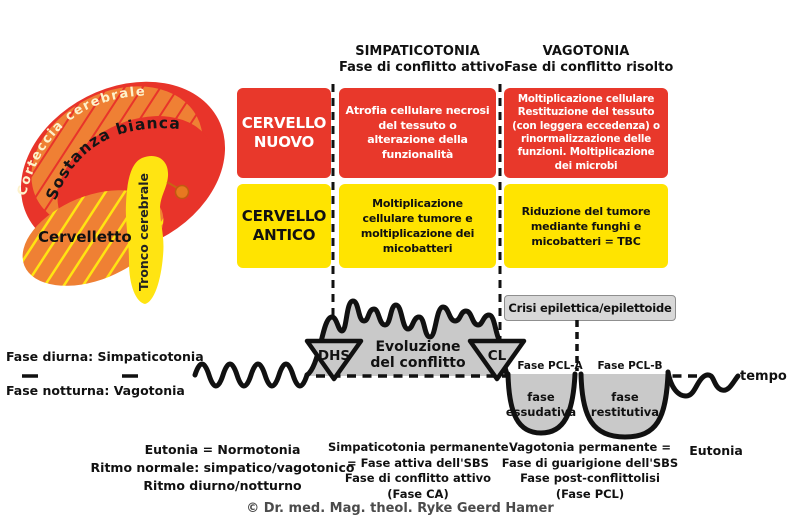 This screenshot has width=800, height=526. Describe the element at coordinates (589, 67) in the screenshot. I see `header-subtitle: Fase di conflitto risolto` at that location.